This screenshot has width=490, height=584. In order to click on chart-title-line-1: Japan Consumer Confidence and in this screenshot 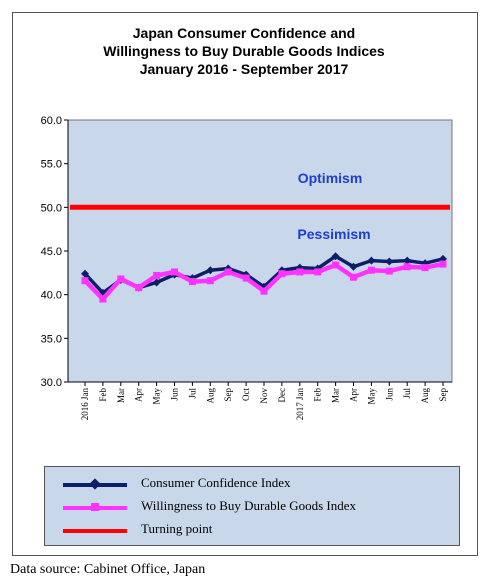, I will do `click(244, 33)`.